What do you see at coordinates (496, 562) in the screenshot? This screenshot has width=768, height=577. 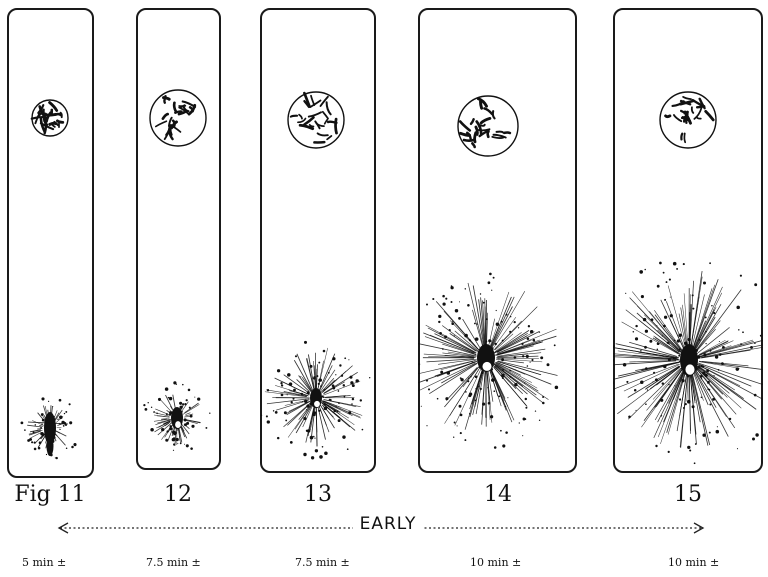 I see `time-label-14: 10 min ±` at bounding box center [496, 562].